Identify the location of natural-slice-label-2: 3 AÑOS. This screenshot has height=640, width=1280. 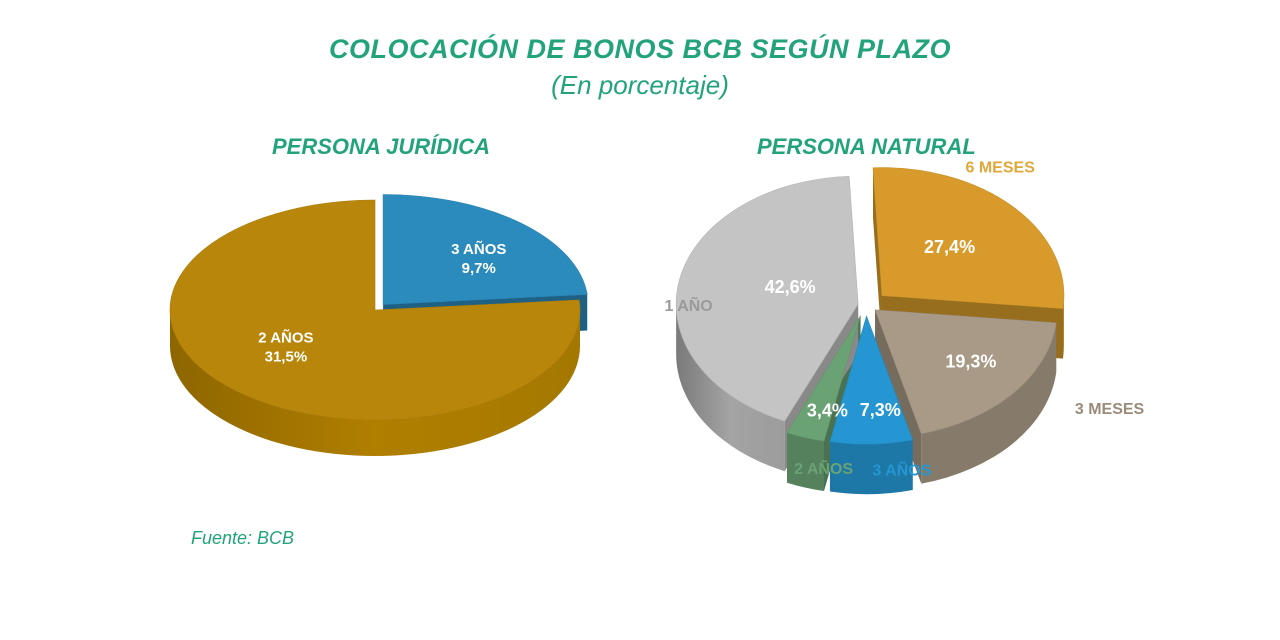
(901, 470).